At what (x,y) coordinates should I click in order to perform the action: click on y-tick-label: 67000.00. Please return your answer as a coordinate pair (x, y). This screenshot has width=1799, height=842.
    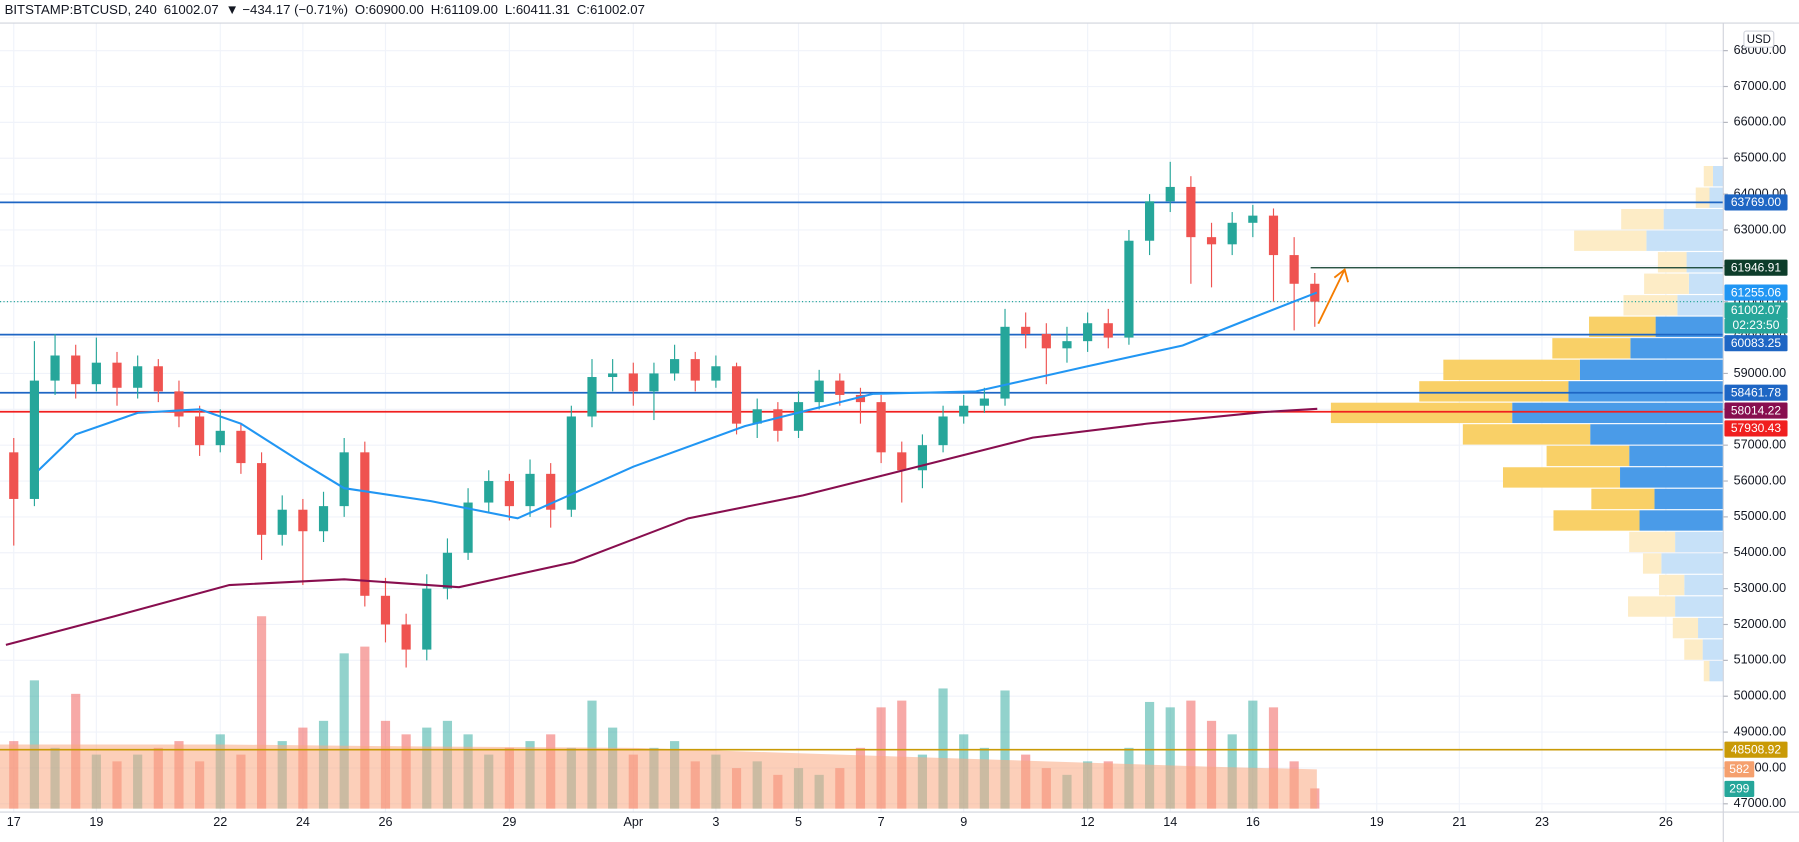
    Looking at the image, I should click on (1760, 86).